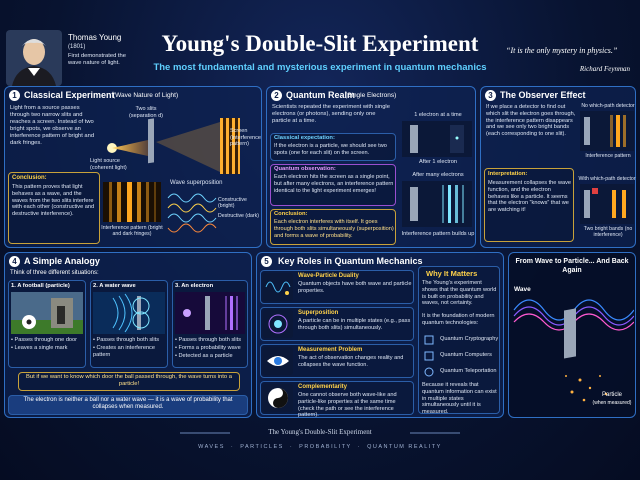 The width and height of the screenshot is (640, 480). What do you see at coordinates (330, 350) in the screenshot?
I see `role-title: Measurement Problem` at bounding box center [330, 350].